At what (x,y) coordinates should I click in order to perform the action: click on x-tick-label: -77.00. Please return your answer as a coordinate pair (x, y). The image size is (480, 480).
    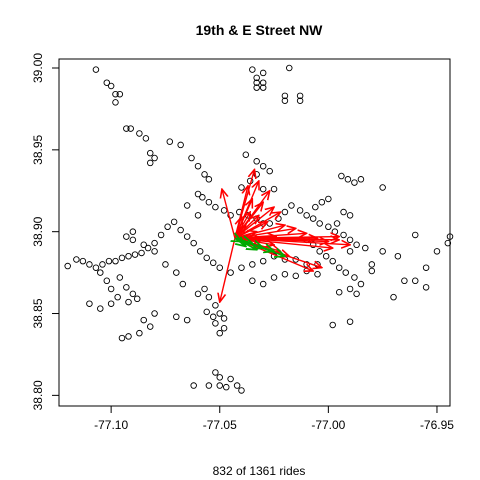
    Looking at the image, I should click on (328, 425).